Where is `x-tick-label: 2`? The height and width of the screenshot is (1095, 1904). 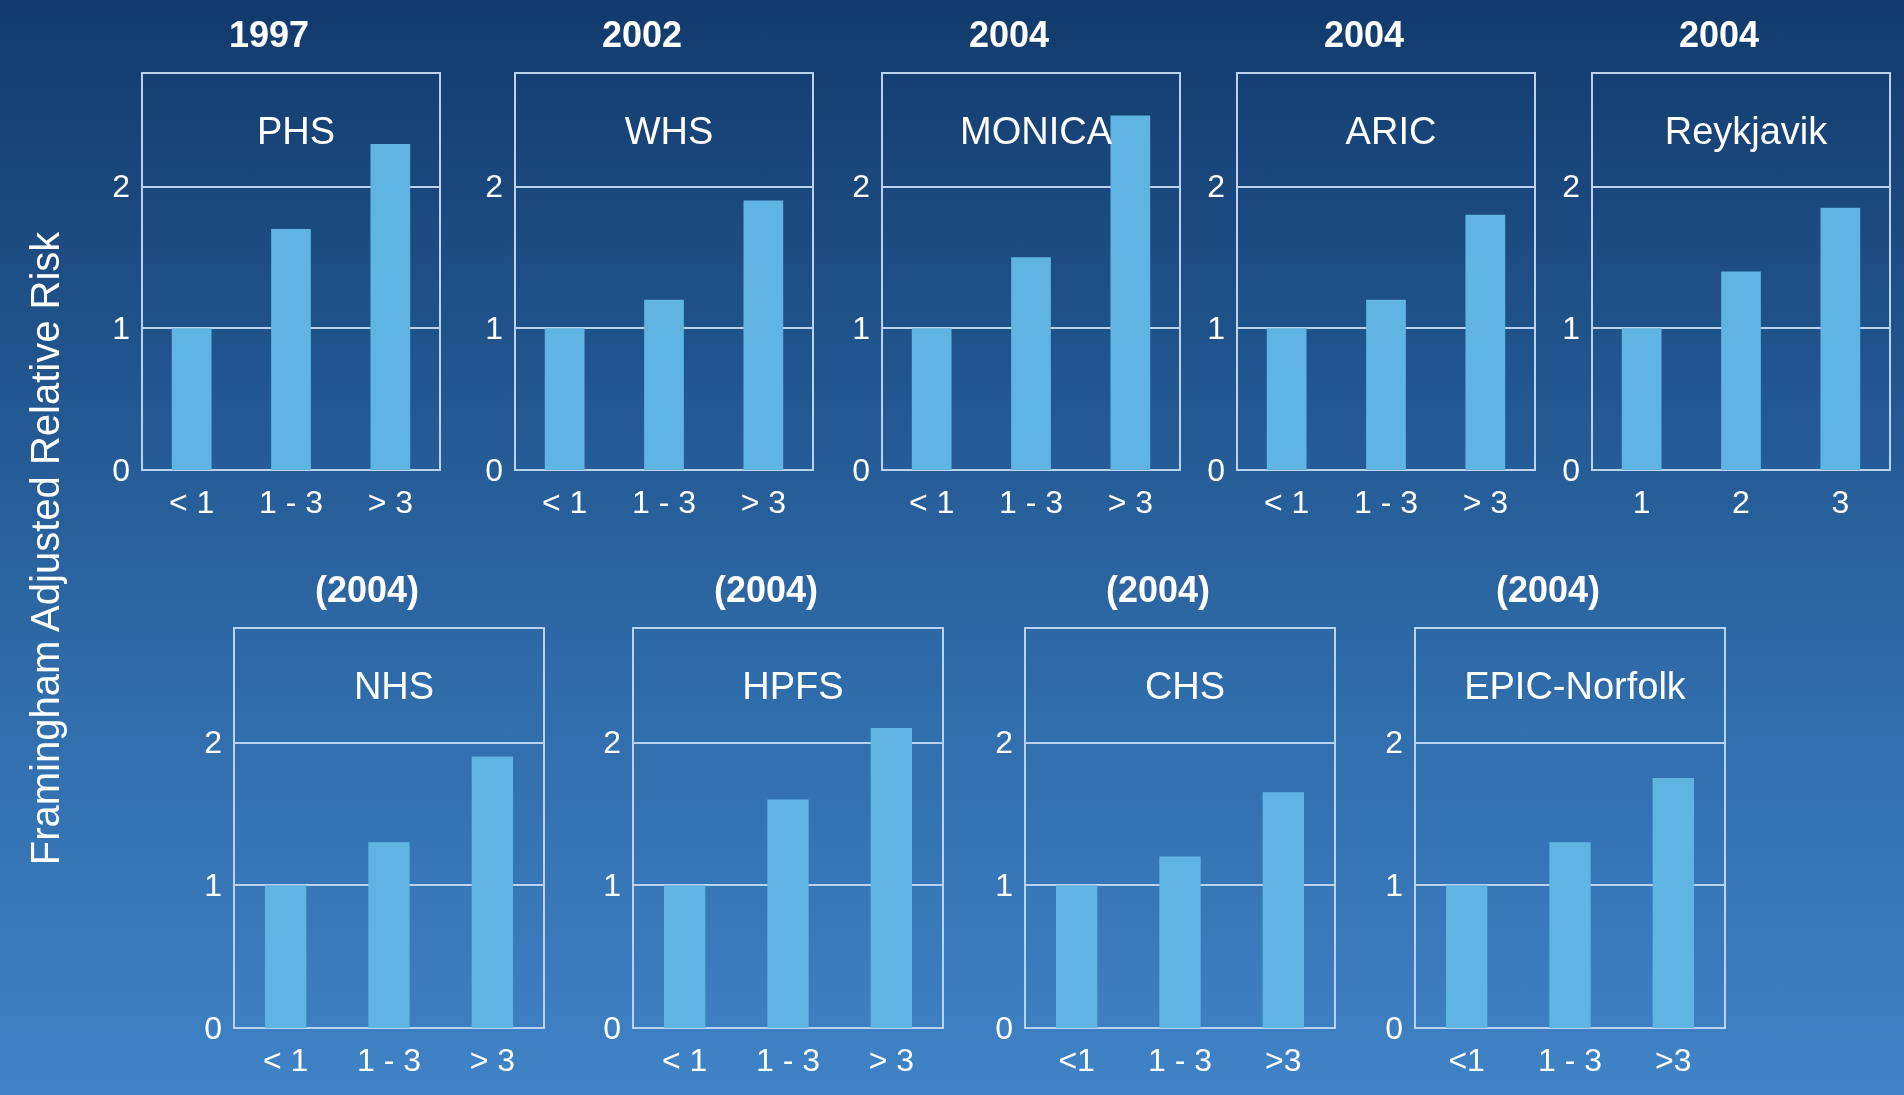 x-tick-label: 2 is located at coordinates (1741, 502).